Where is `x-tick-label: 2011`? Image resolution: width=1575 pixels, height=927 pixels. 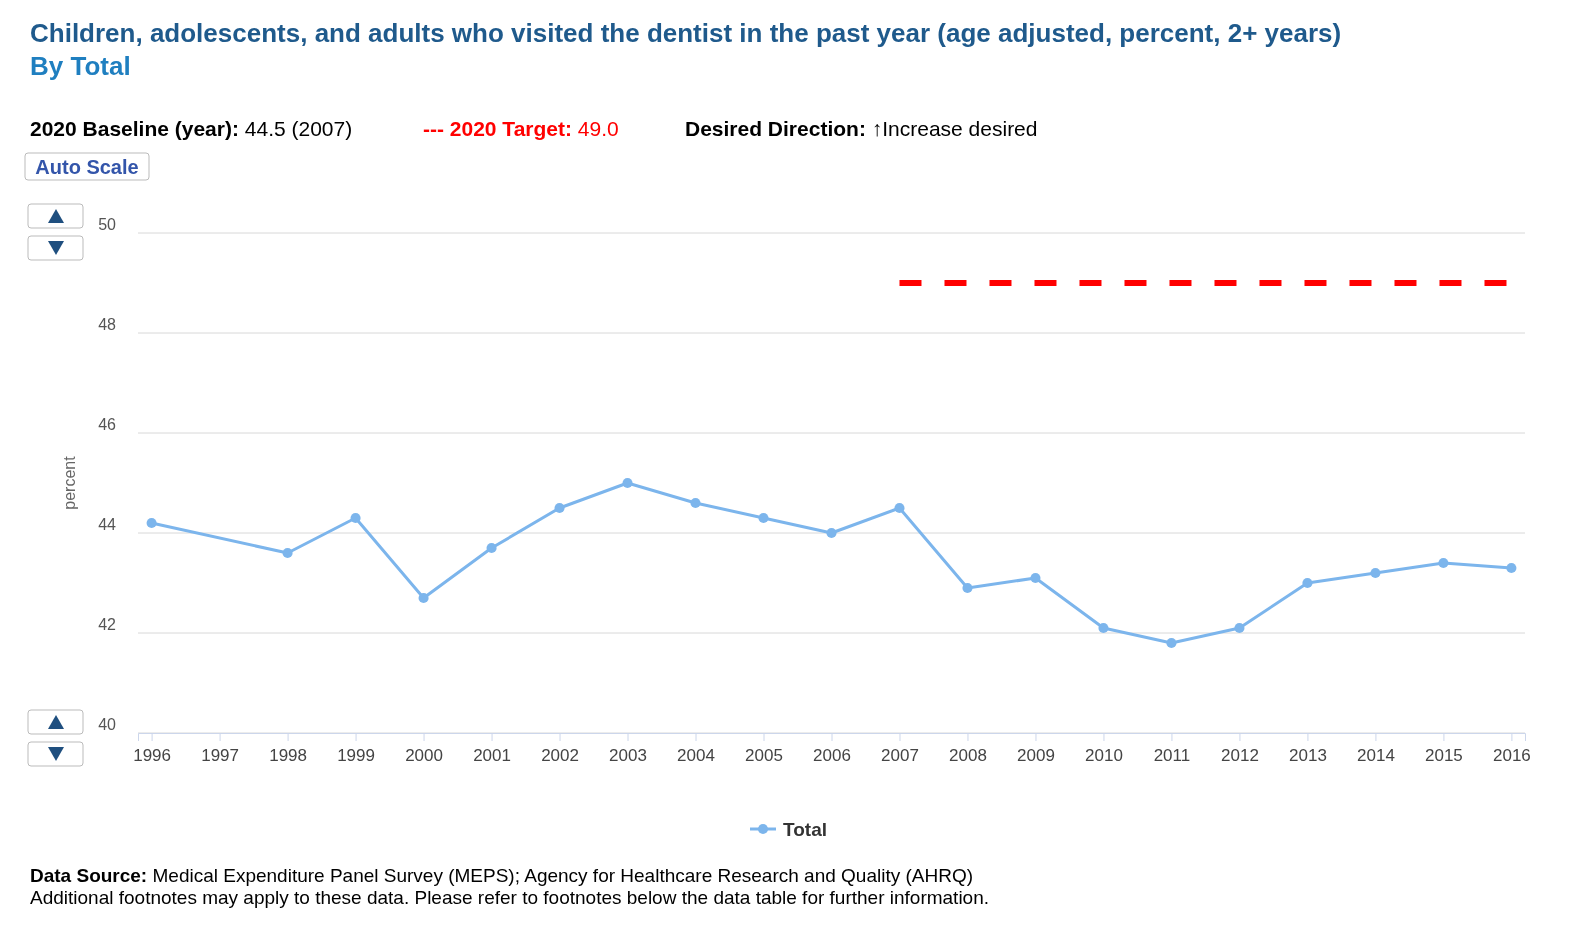 x-tick-label: 2011 is located at coordinates (1172, 756).